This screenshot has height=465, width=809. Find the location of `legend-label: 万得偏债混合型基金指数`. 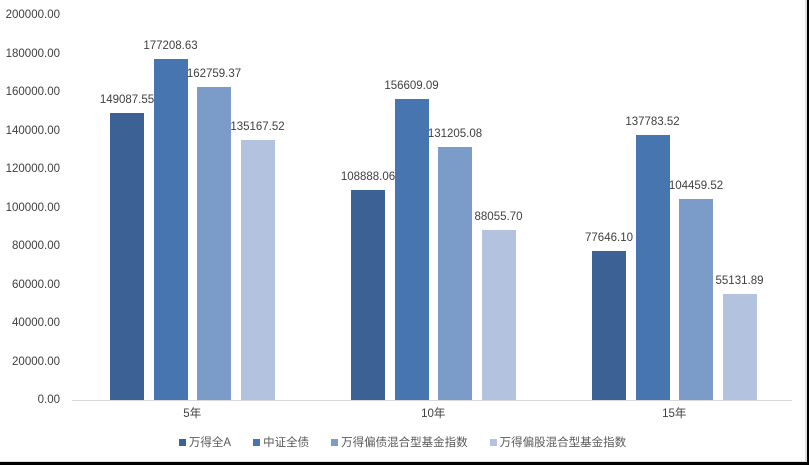

legend-label: 万得偏债混合型基金指数 is located at coordinates (404, 443).